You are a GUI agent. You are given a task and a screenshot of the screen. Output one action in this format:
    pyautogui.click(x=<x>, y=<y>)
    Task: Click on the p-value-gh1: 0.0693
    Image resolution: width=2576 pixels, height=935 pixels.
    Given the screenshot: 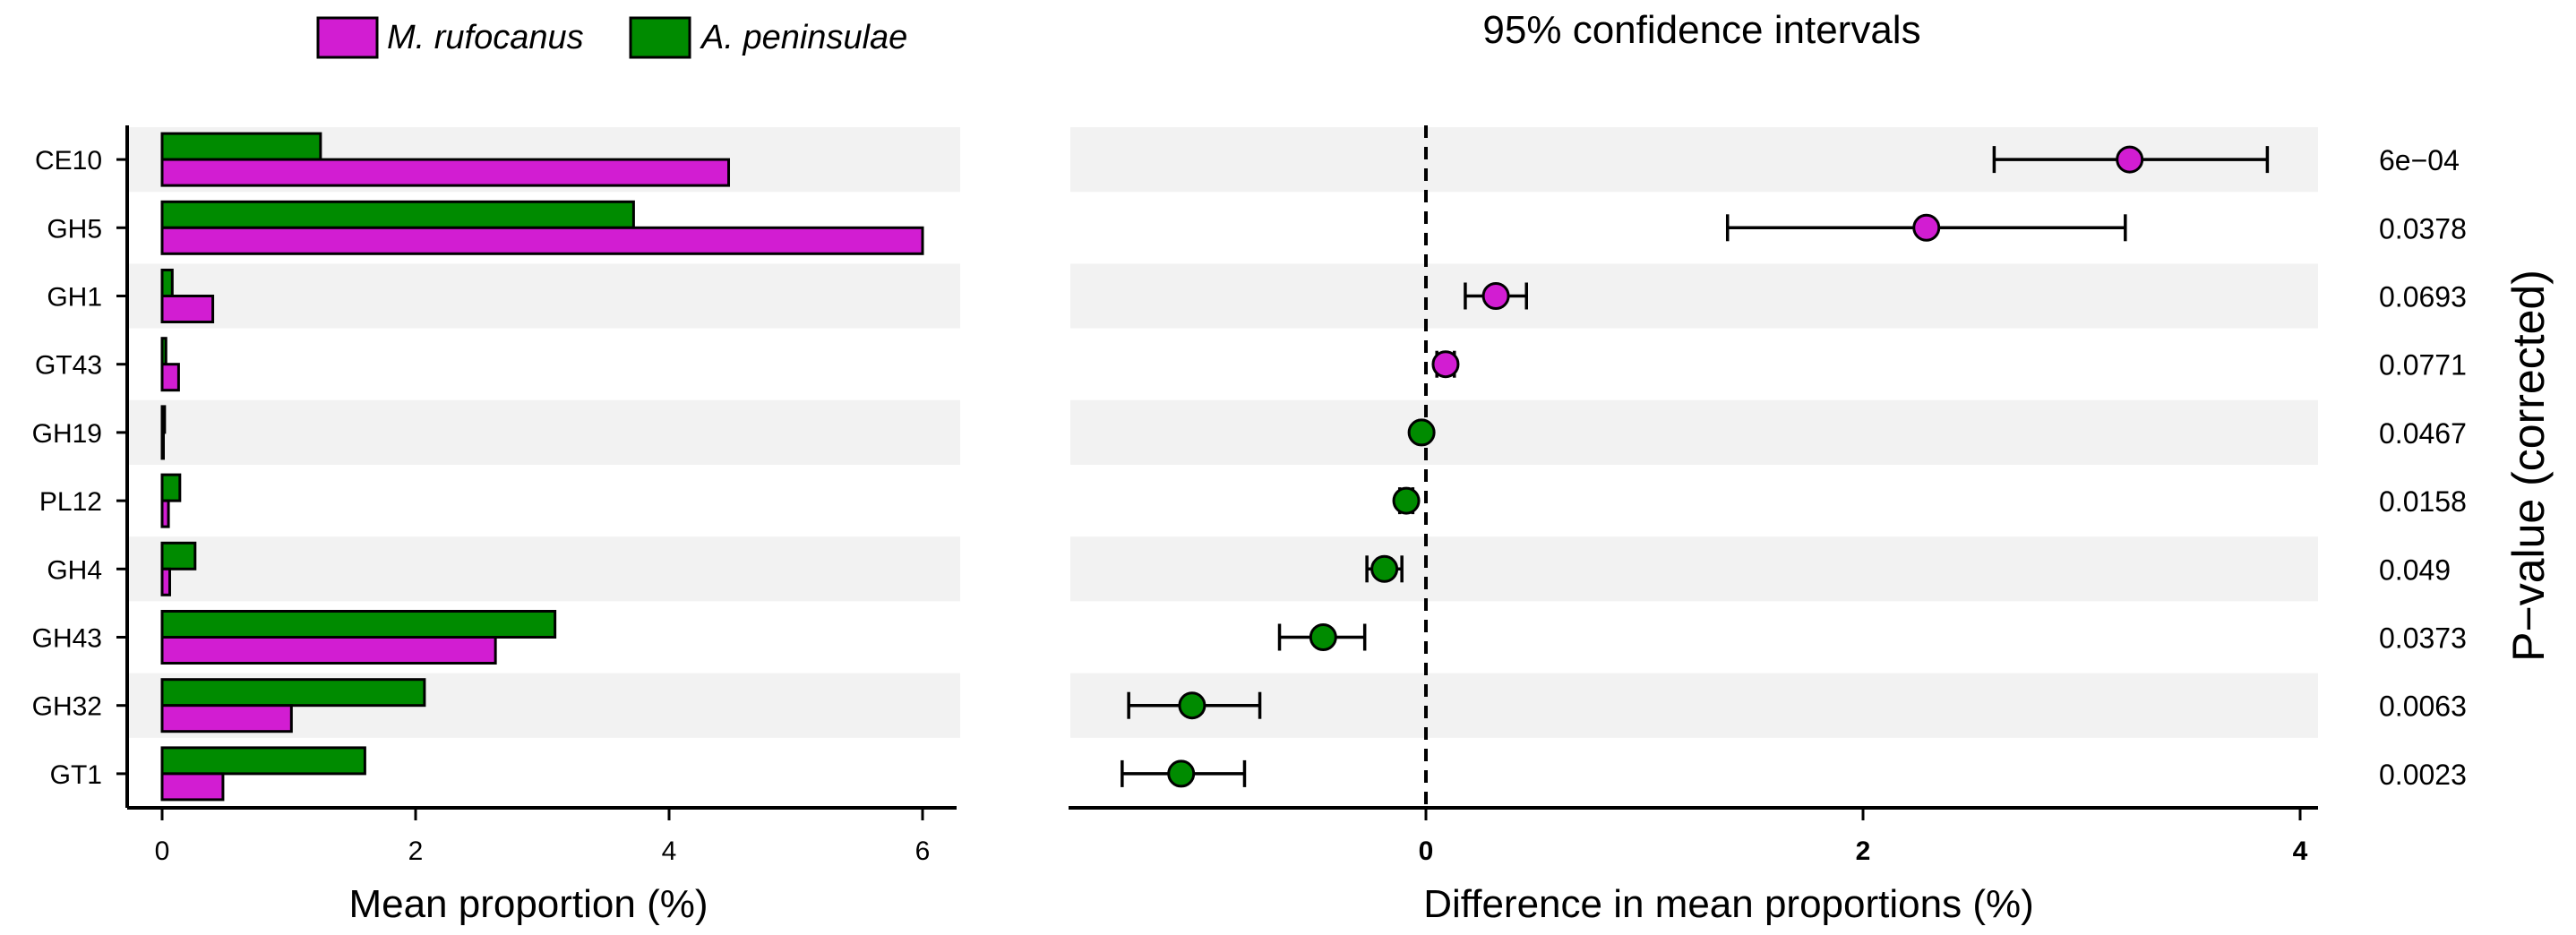 What is the action you would take?
    pyautogui.click(x=2423, y=297)
    